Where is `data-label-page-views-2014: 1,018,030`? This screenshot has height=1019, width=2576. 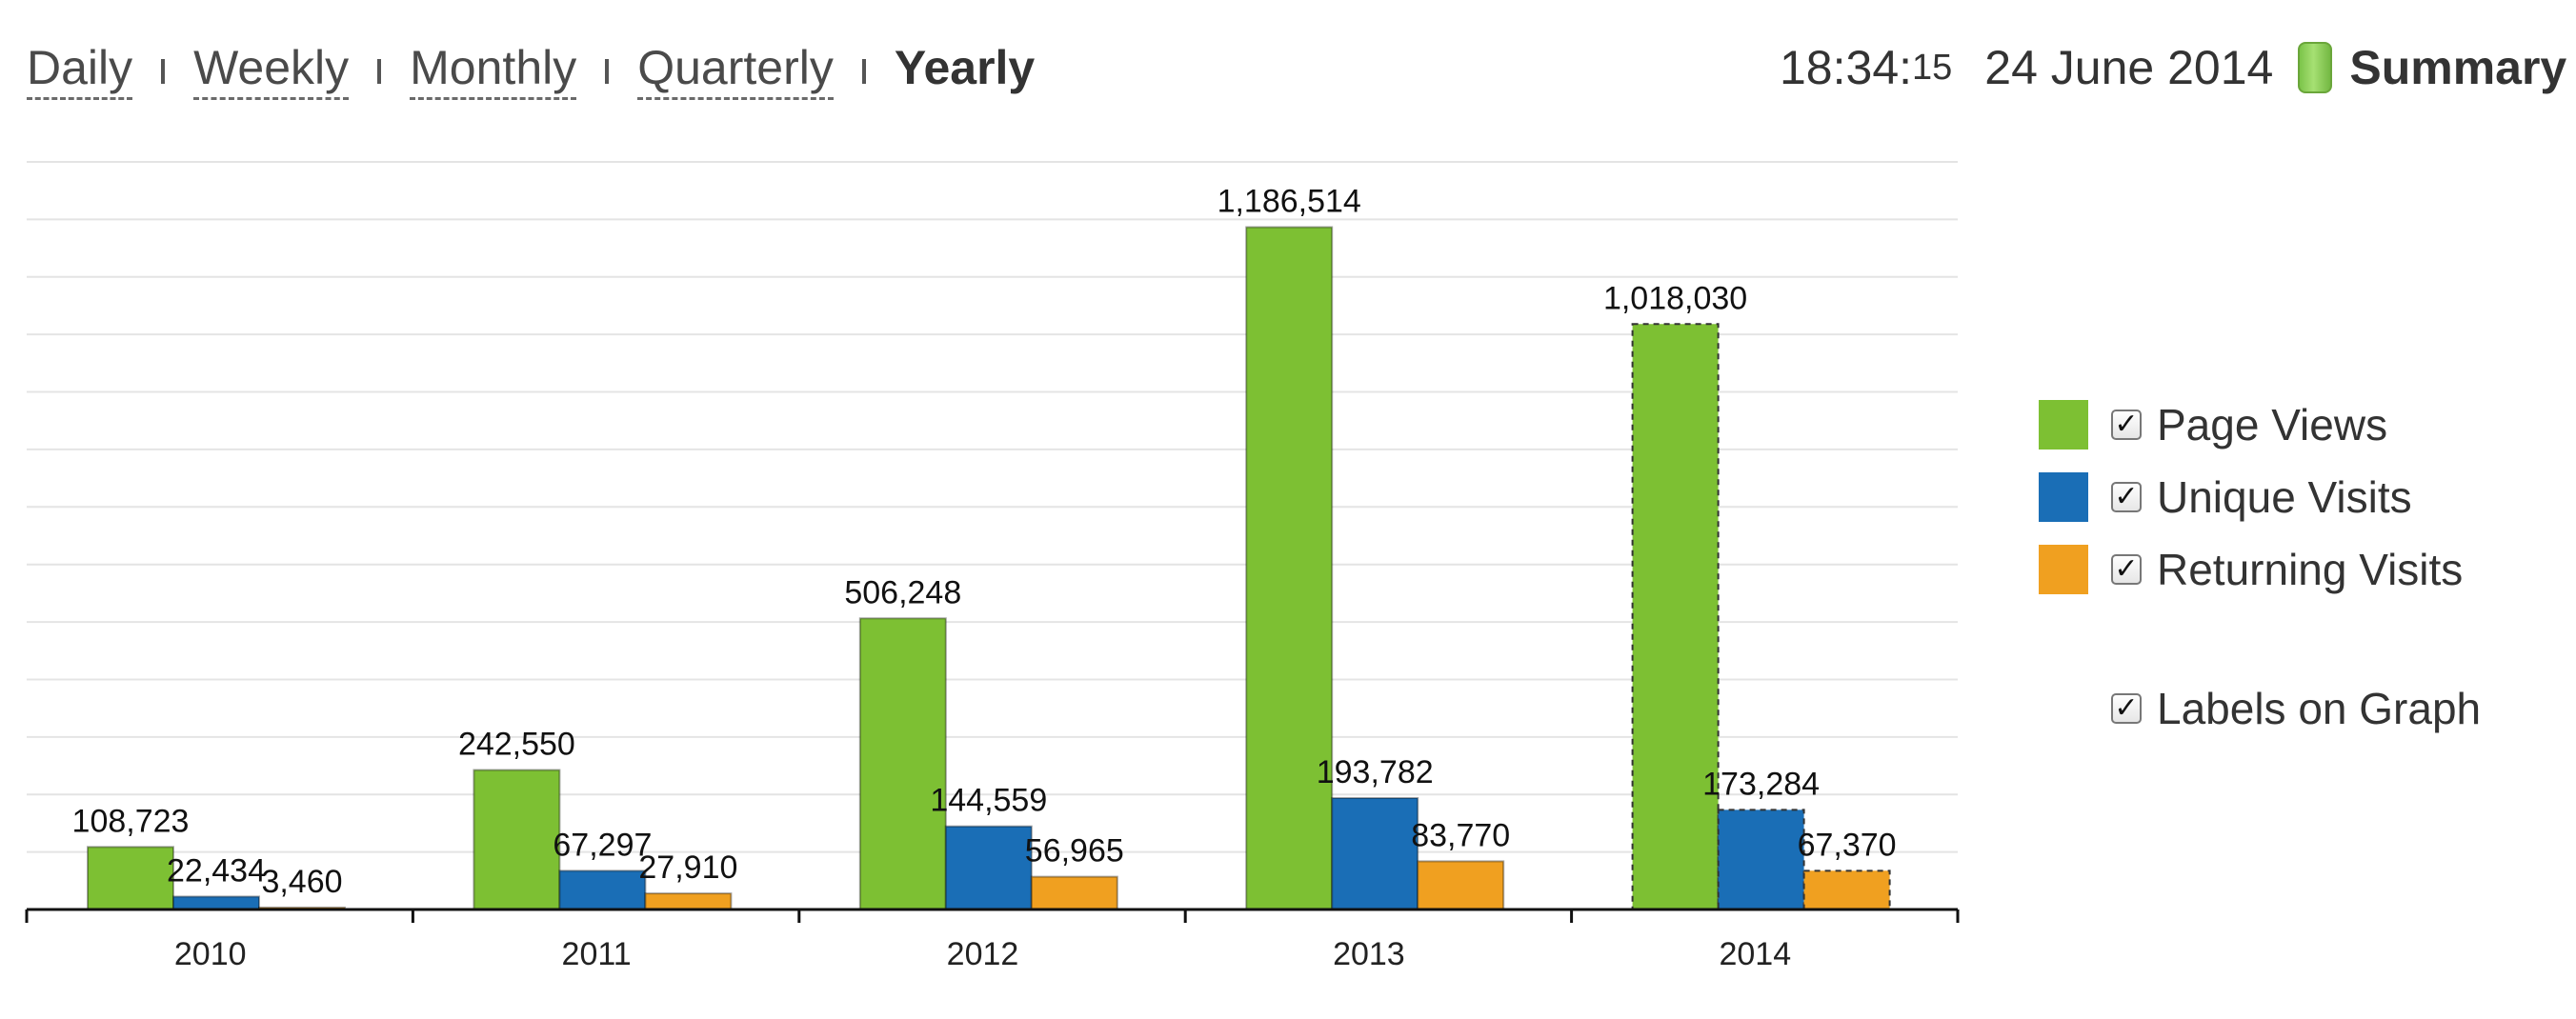
data-label-page-views-2014: 1,018,030 is located at coordinates (1675, 298).